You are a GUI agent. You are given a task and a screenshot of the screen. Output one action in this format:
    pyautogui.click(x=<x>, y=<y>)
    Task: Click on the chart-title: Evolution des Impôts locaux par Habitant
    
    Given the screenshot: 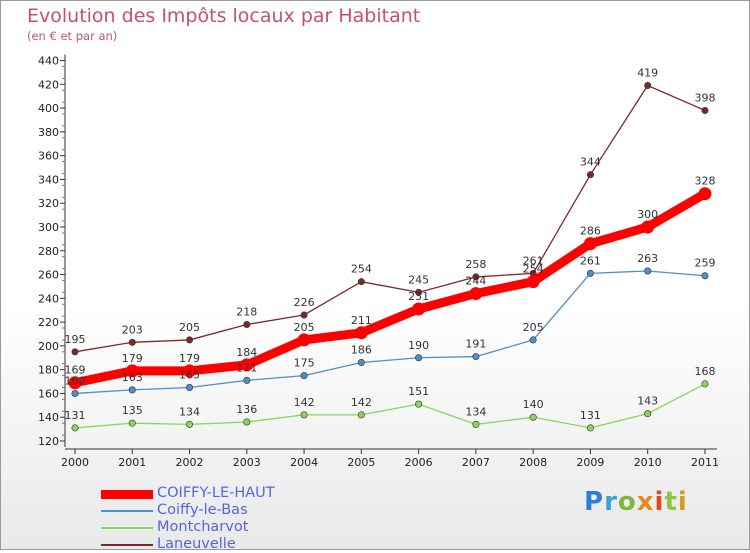 What is the action you would take?
    pyautogui.click(x=224, y=16)
    